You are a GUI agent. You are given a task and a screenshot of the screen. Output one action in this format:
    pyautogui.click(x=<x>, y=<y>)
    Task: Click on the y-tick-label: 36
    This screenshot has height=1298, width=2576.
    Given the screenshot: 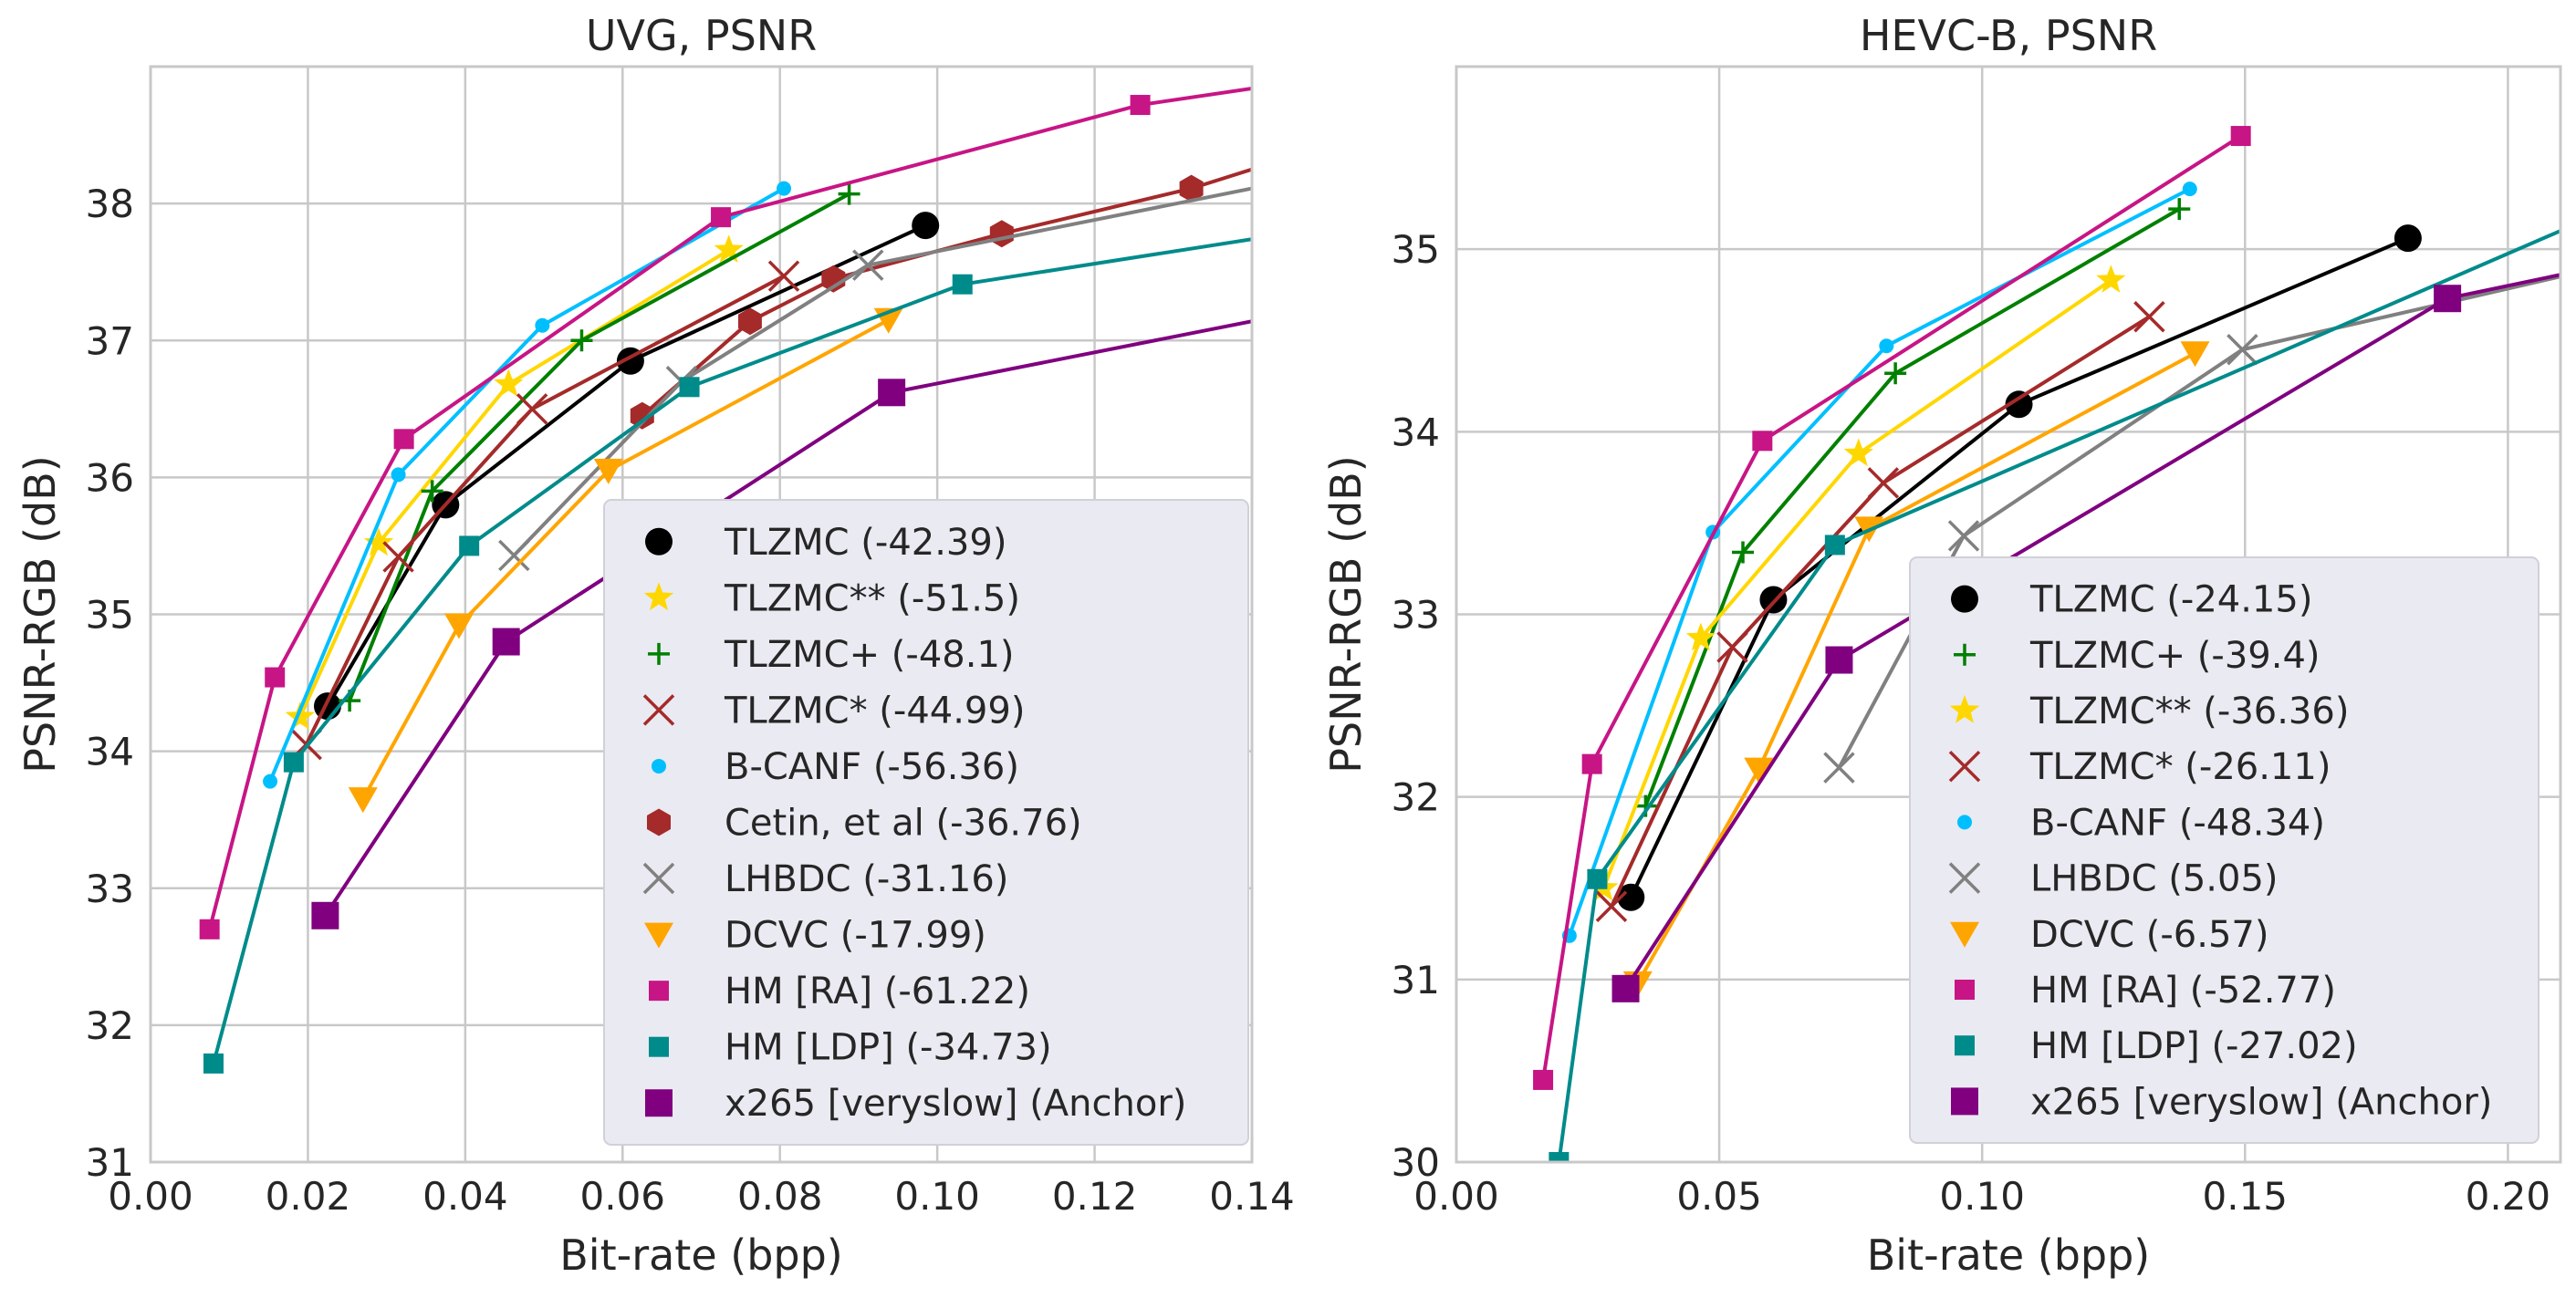 What is the action you would take?
    pyautogui.click(x=110, y=478)
    